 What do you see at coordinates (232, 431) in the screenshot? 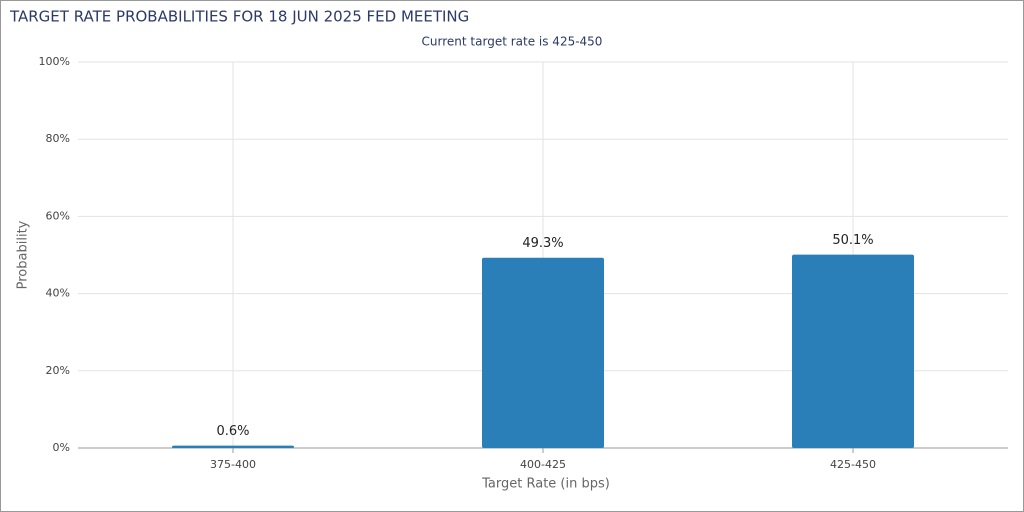
I see `data-label: 0.6%` at bounding box center [232, 431].